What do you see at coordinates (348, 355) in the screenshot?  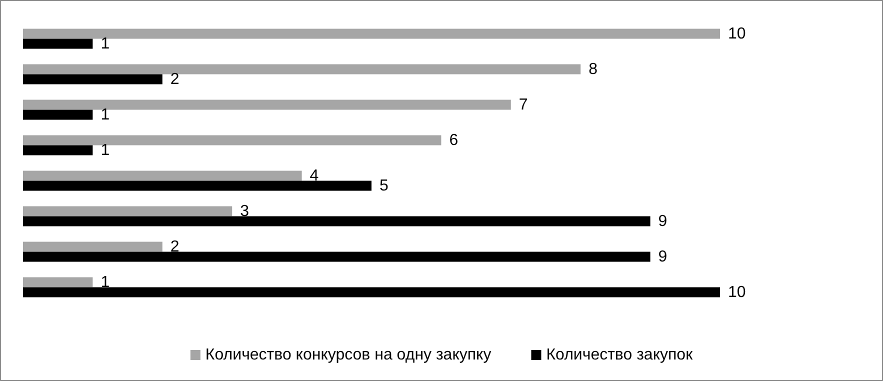 I see `legend-label: Количество конкурсов на одну закупку` at bounding box center [348, 355].